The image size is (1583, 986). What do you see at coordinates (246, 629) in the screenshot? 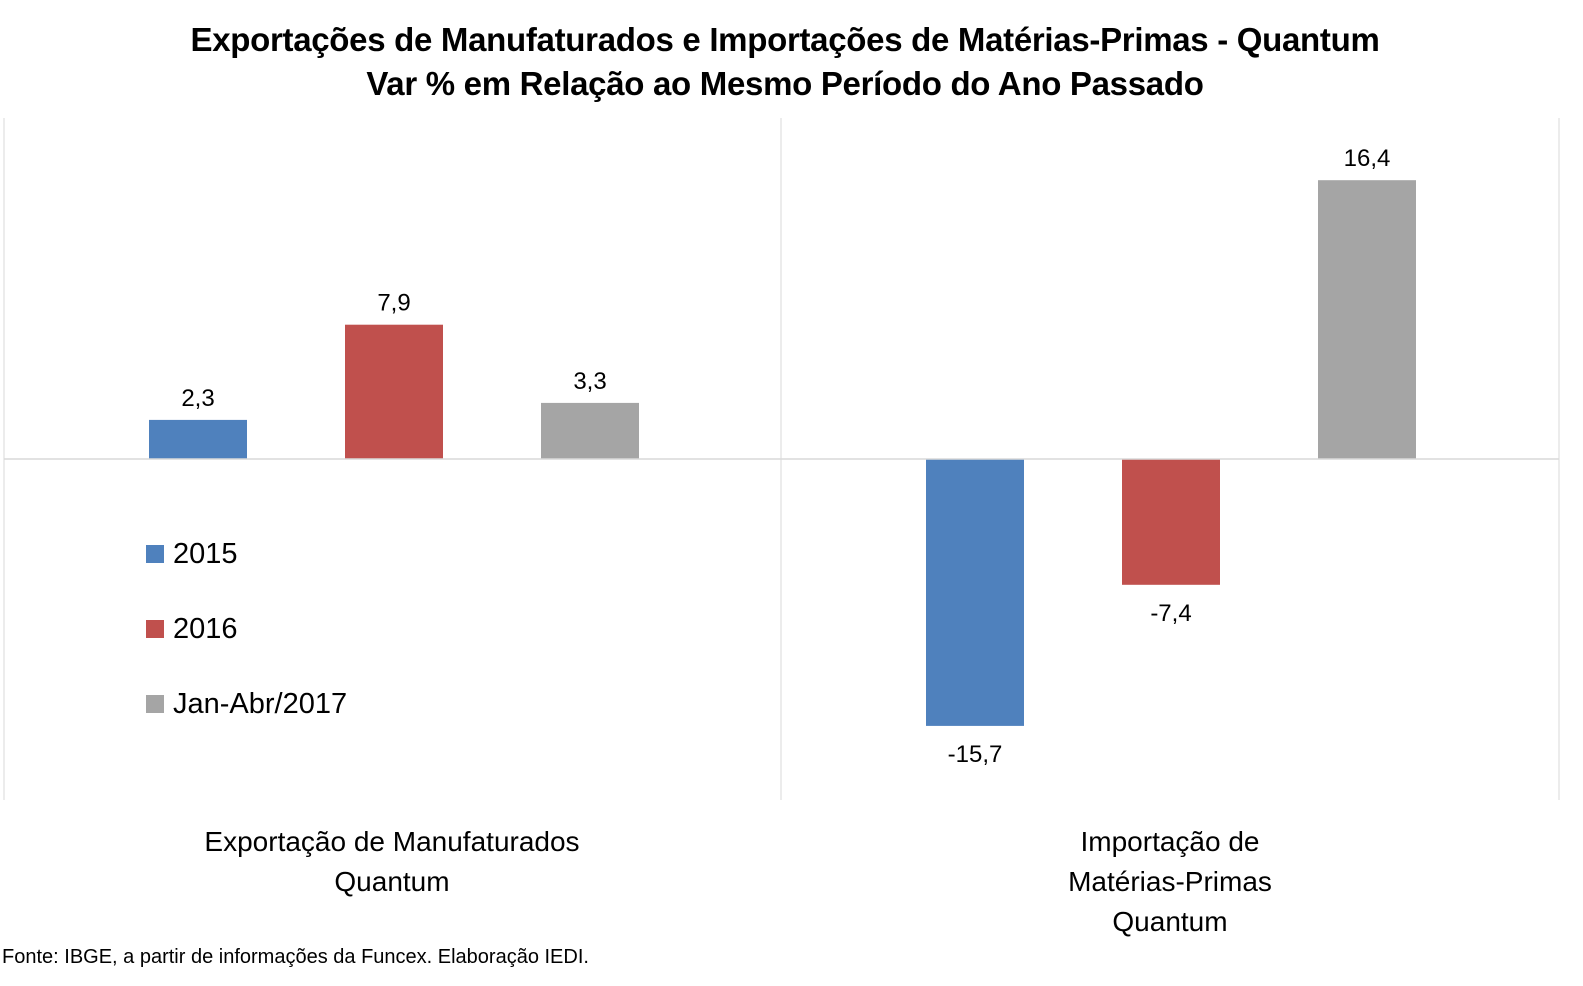
I see `legend-item-2016: 2016` at bounding box center [246, 629].